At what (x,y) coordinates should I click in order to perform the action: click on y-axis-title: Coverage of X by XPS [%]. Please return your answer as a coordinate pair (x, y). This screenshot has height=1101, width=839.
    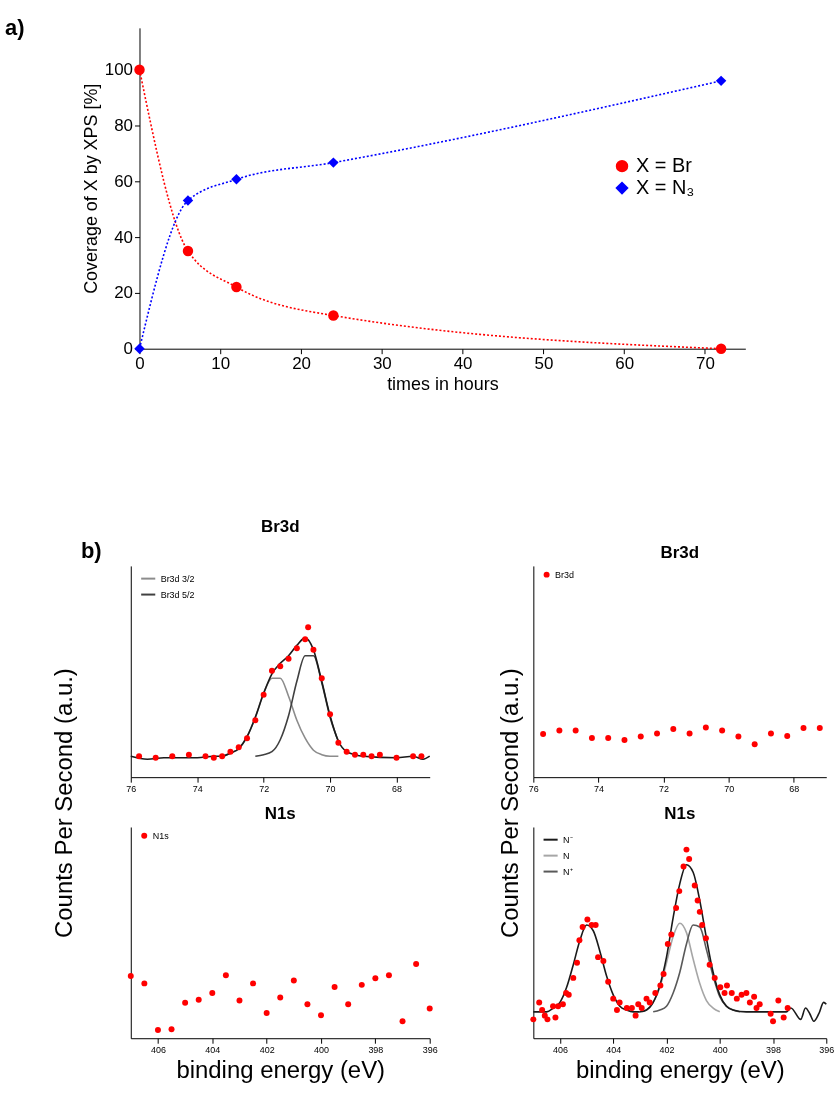
    Looking at the image, I should click on (90, 188).